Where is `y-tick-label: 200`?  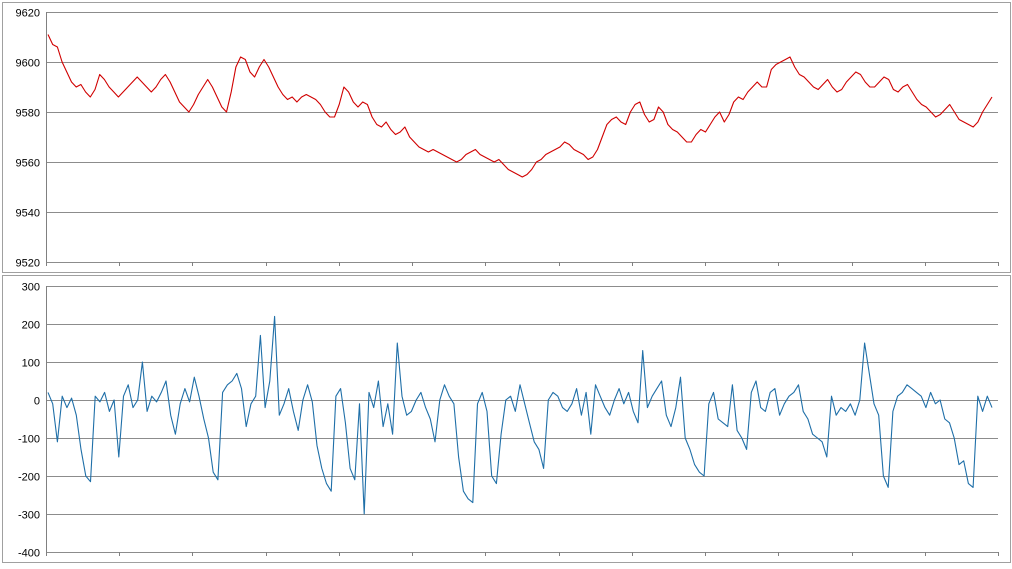
y-tick-label: 200 is located at coordinates (31, 326).